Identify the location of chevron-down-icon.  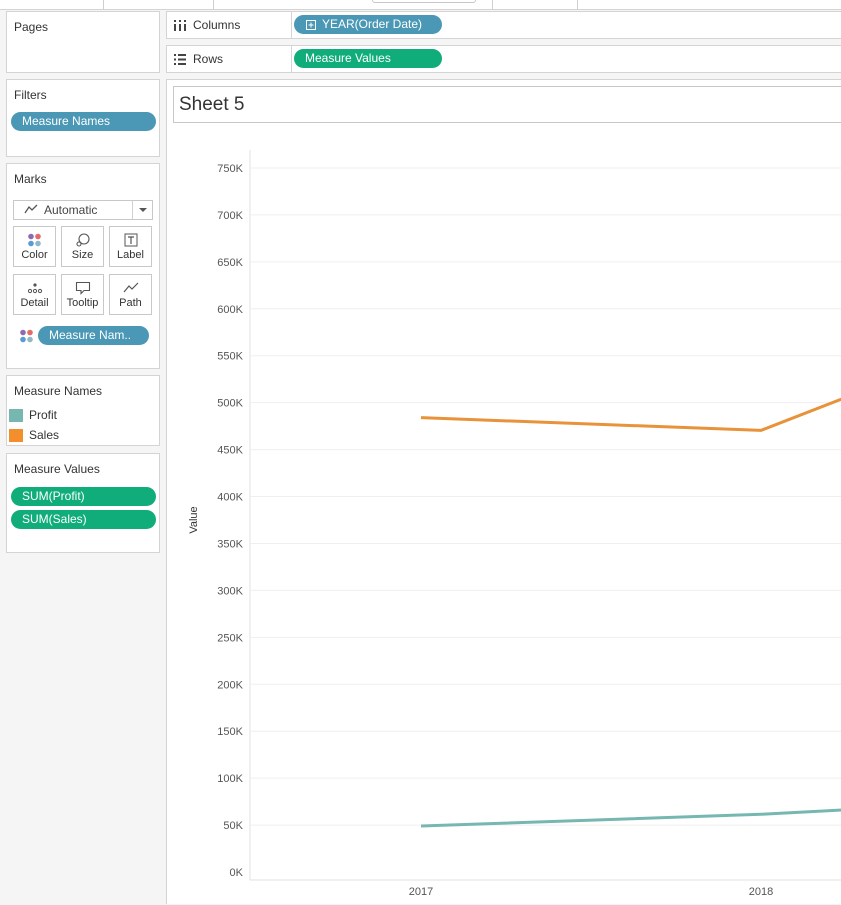
(142, 210).